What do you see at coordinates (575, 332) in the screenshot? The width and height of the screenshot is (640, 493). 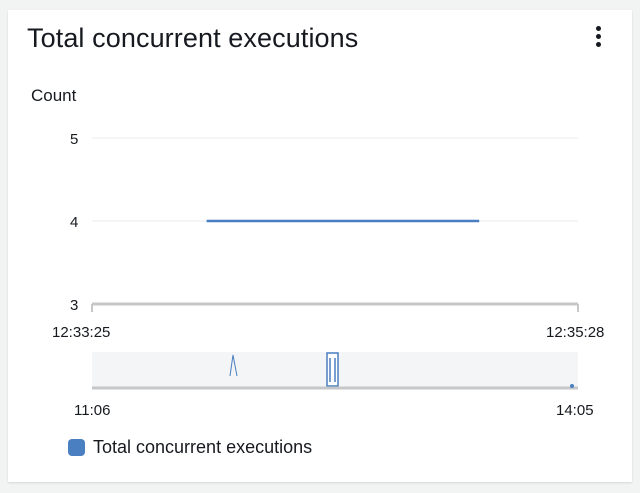 I see `x-tick-label-end: 12:35:28` at bounding box center [575, 332].